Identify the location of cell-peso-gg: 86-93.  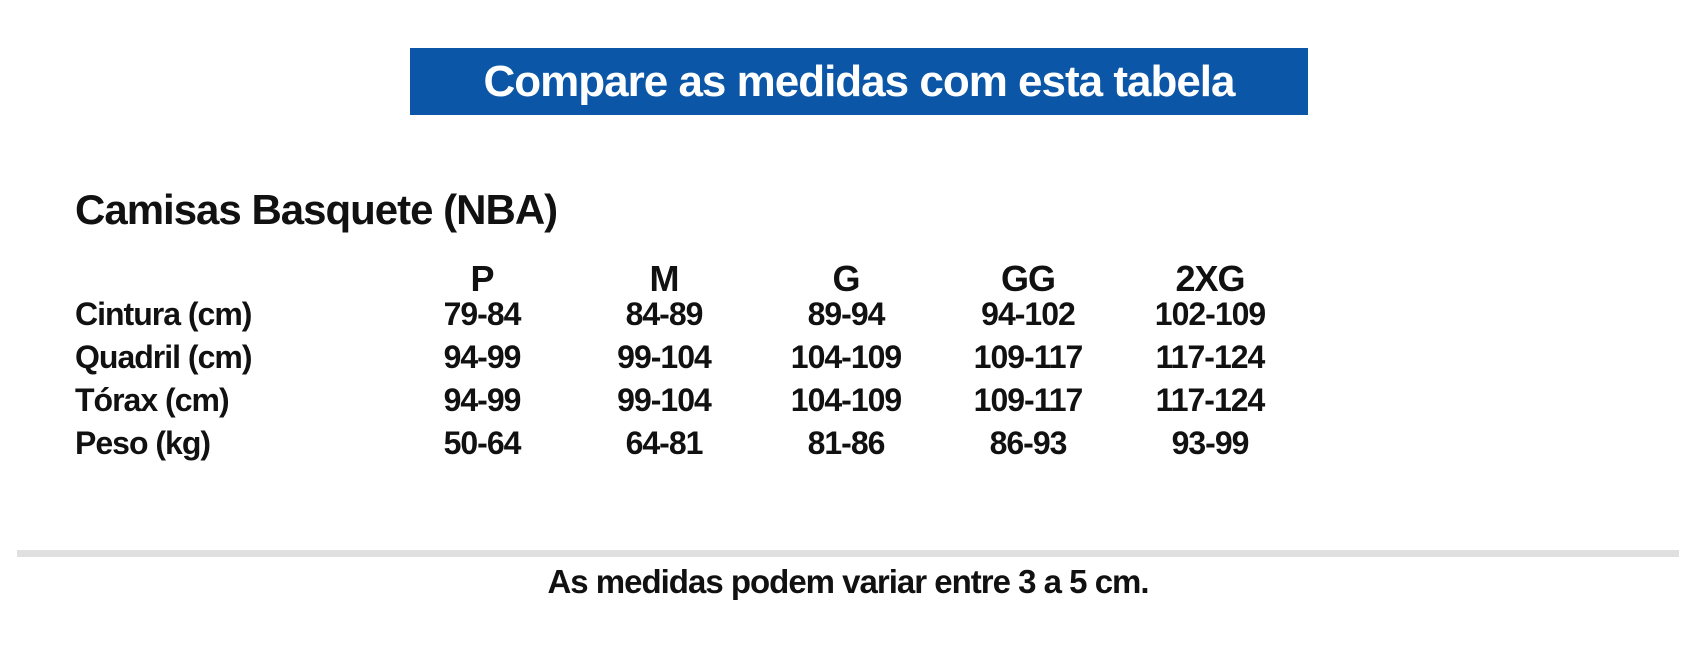
(1028, 443).